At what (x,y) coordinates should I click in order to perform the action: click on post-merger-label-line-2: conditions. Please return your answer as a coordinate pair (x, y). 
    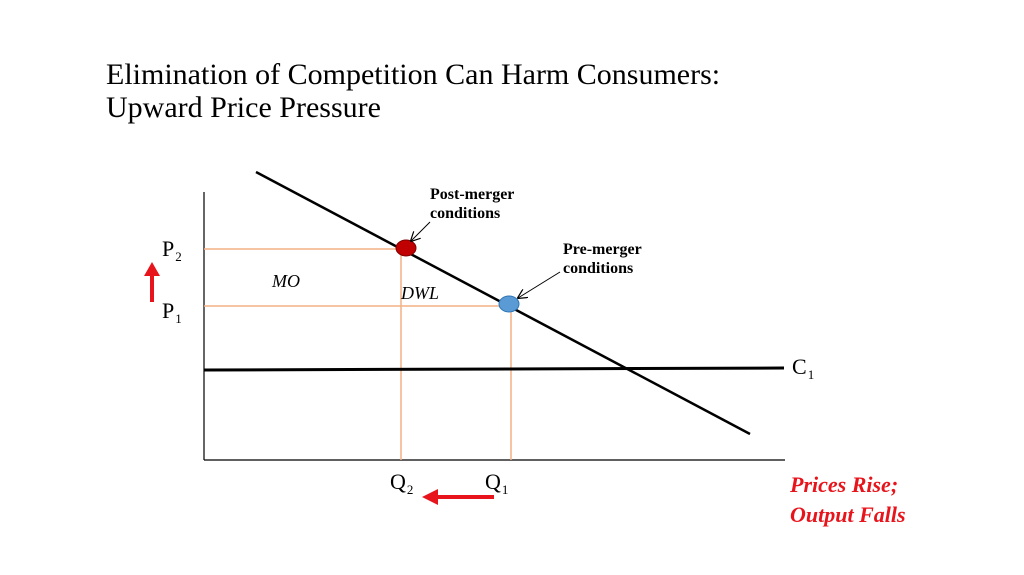
    Looking at the image, I should click on (465, 213).